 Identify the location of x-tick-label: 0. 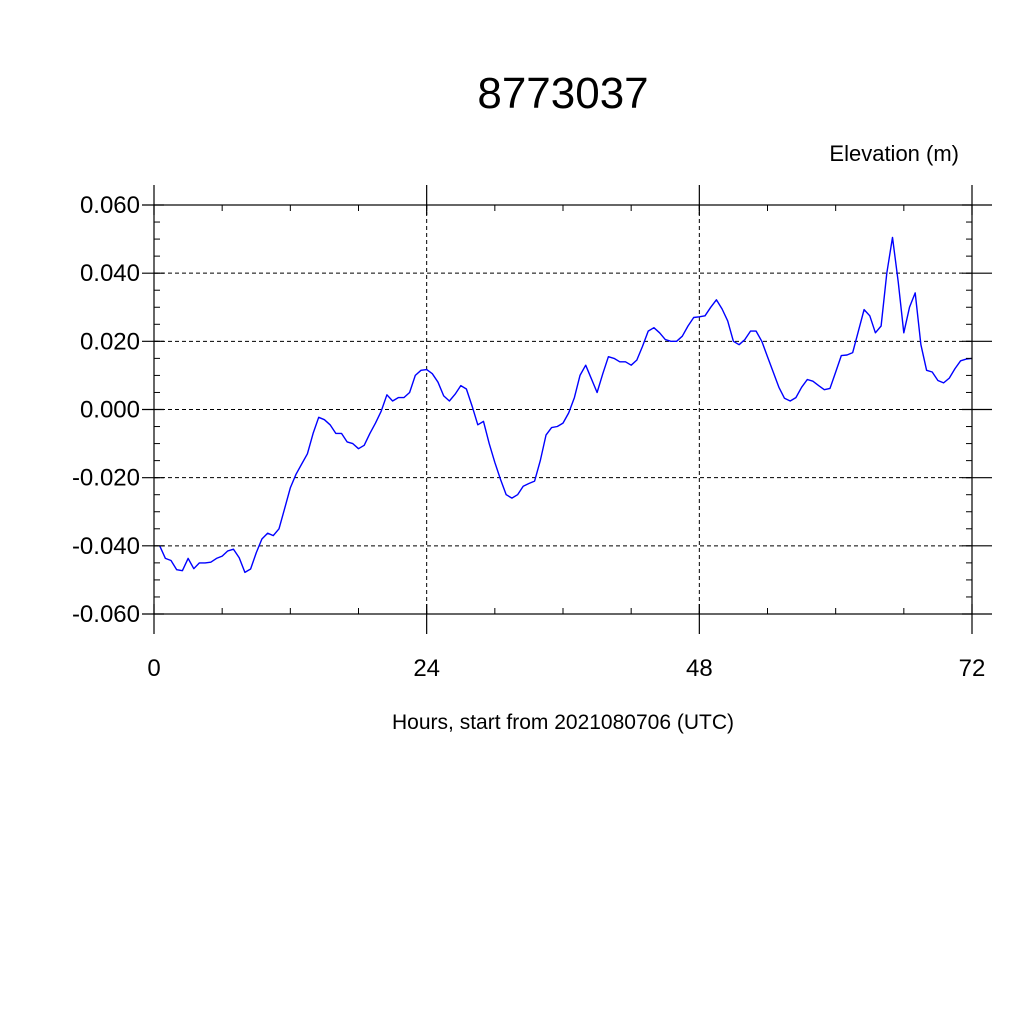
(153, 668).